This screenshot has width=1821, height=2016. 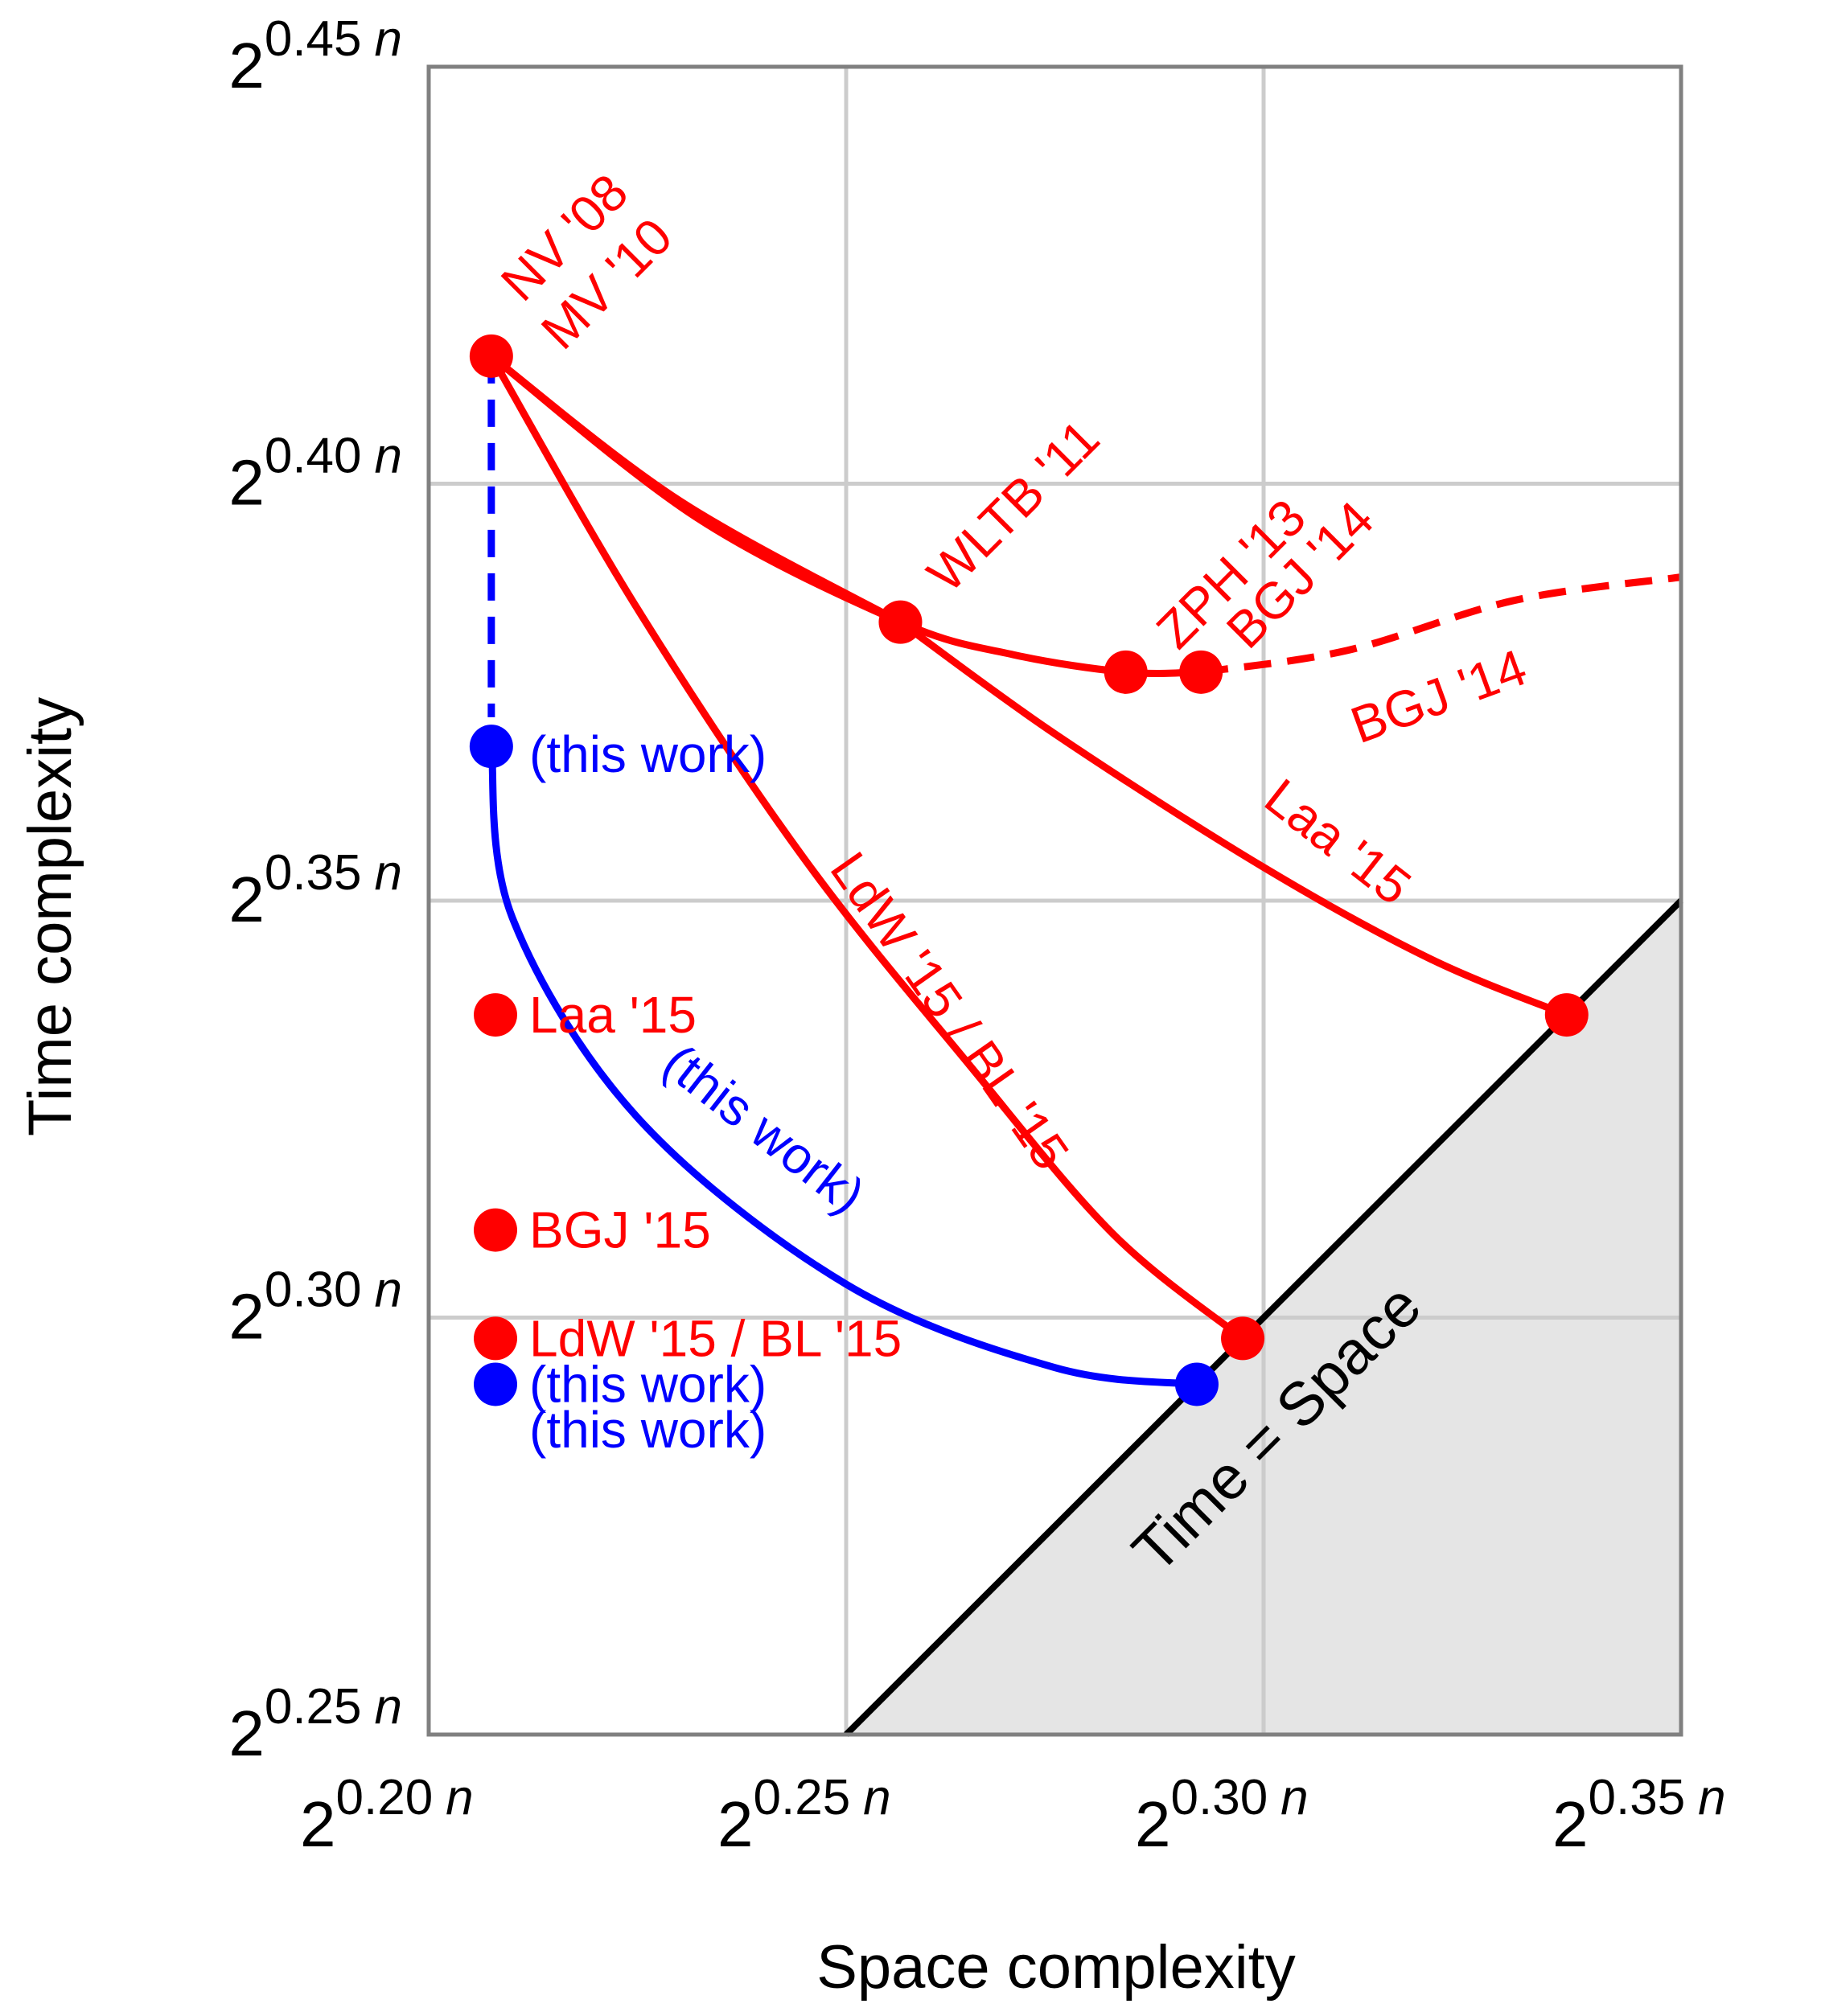 What do you see at coordinates (648, 1384) in the screenshot?
I see `axis-marker-label-3: (this work)` at bounding box center [648, 1384].